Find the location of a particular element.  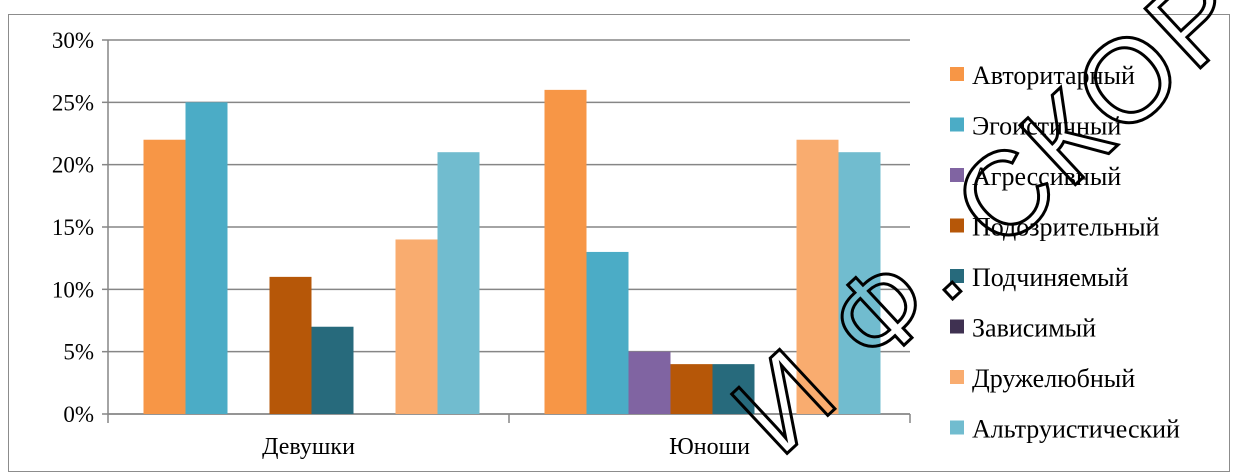

legend-label: Зависимый is located at coordinates (1034, 328).